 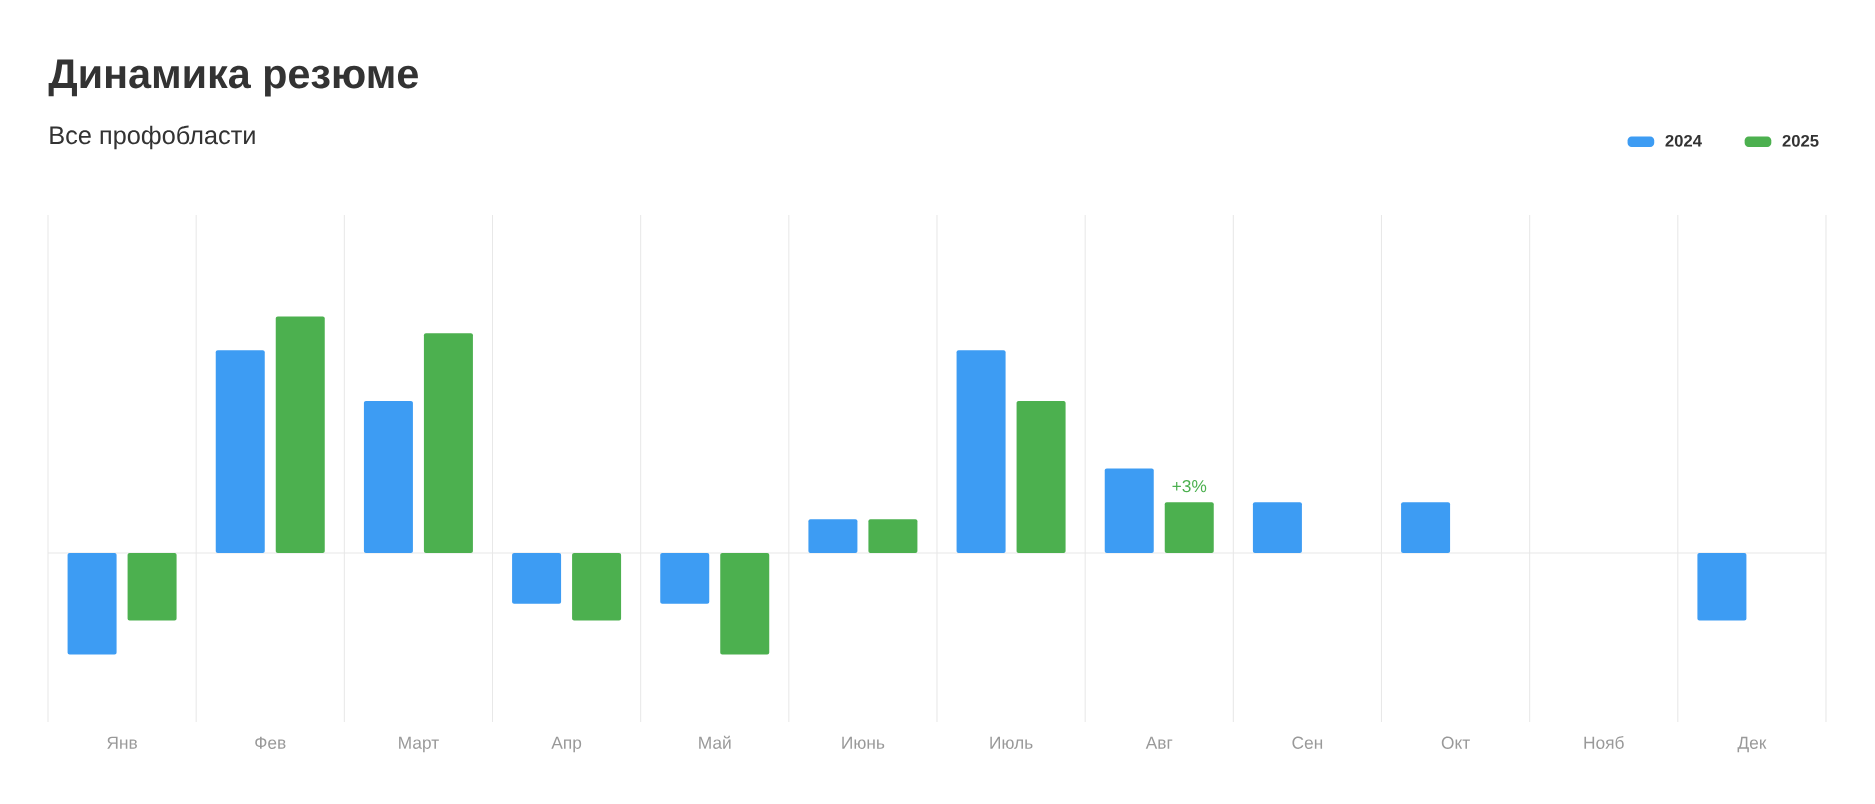 I want to click on x-tick-label: Июнь, so click(x=863, y=742).